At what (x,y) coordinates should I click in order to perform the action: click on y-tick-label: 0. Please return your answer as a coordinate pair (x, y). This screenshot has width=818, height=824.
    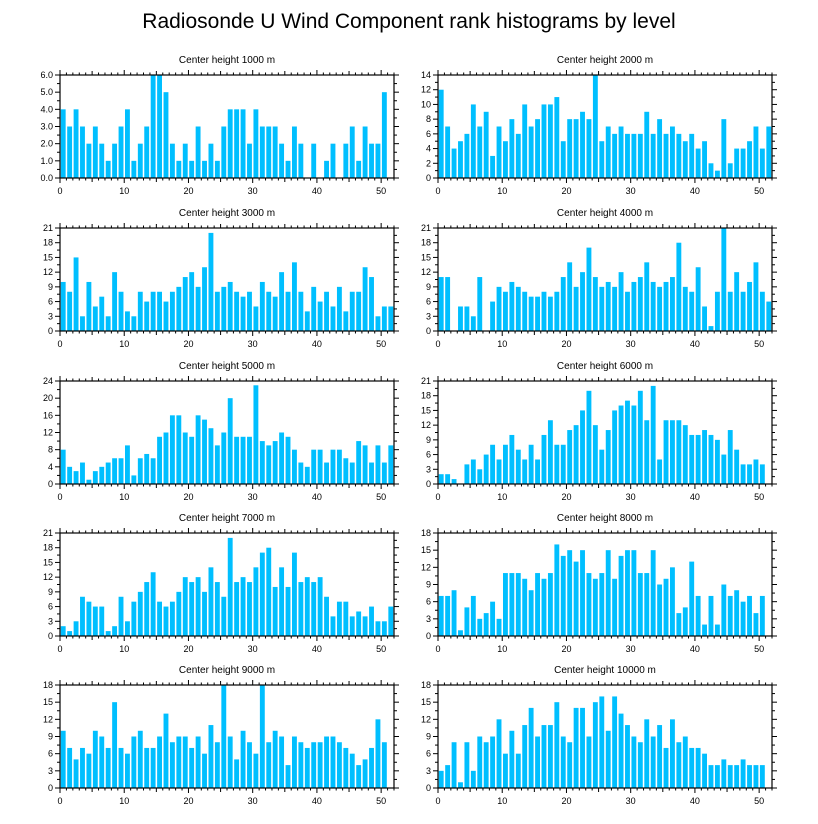
    Looking at the image, I should click on (428, 331).